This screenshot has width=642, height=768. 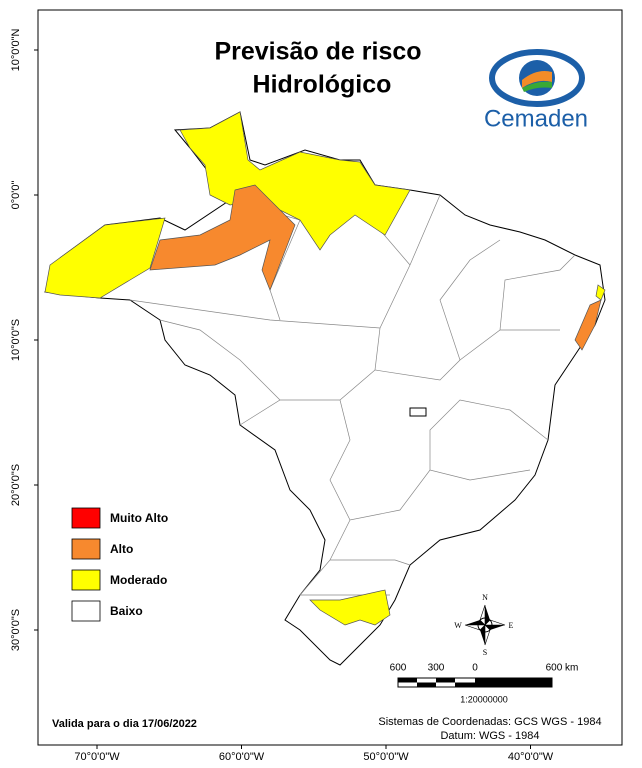 What do you see at coordinates (322, 85) in the screenshot?
I see `title-line: Hidrológico` at bounding box center [322, 85].